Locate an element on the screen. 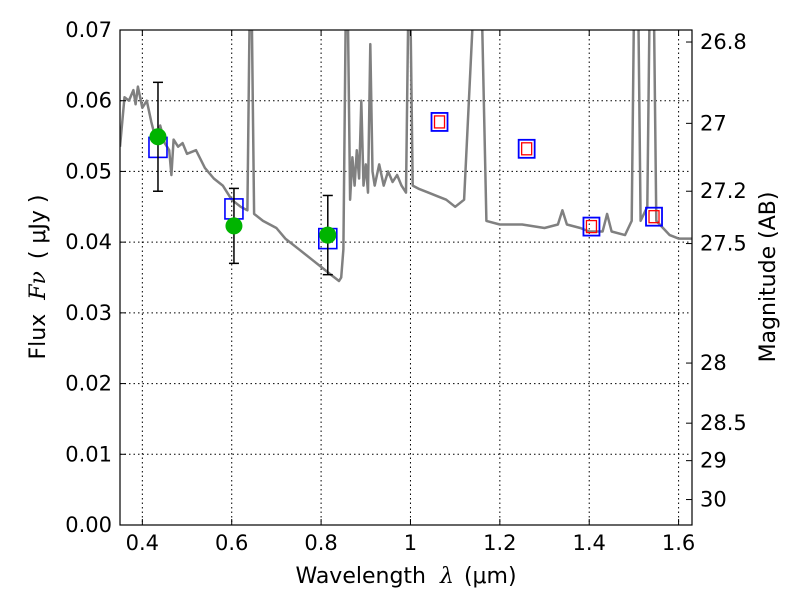  y-tick-label: 0.05 is located at coordinates (88, 171).